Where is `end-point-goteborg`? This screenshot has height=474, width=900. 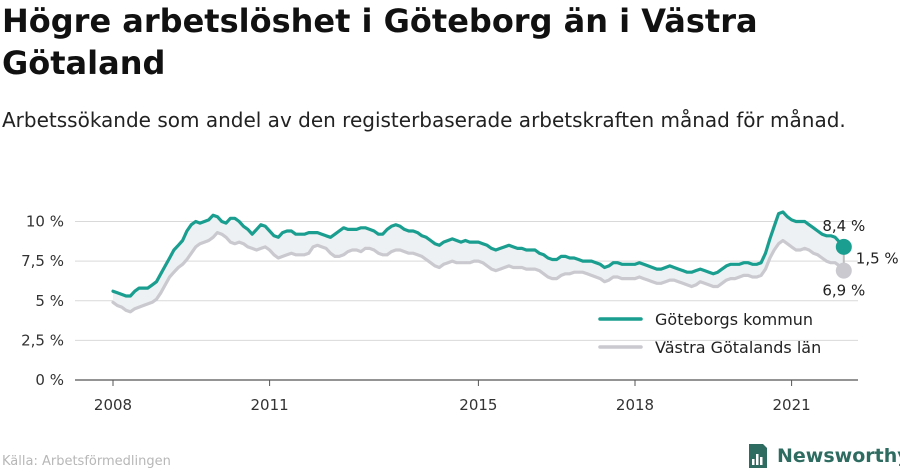
end-point-goteborg is located at coordinates (843, 246).